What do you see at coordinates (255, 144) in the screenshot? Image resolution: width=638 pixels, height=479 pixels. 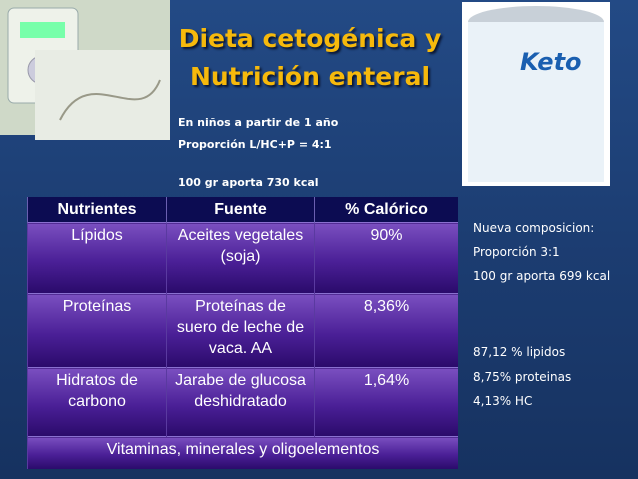 I see `intro: Proporción L/HC+P = 4:1` at bounding box center [255, 144].